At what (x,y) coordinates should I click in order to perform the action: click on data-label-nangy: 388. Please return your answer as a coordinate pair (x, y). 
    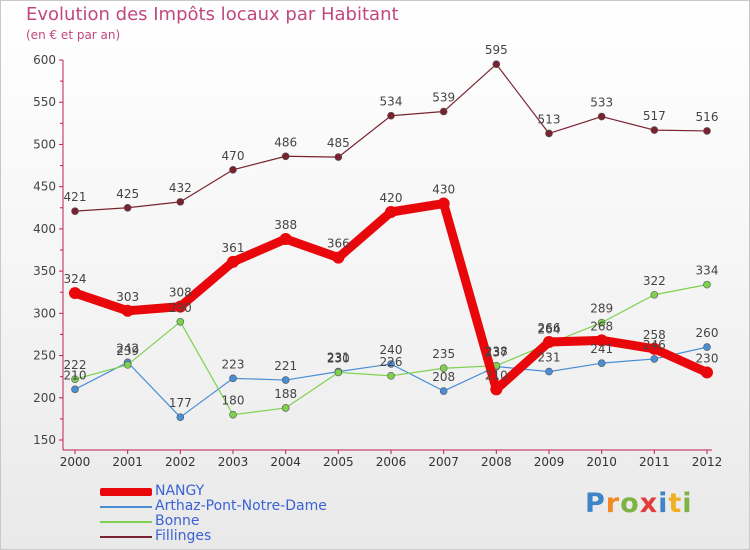
    Looking at the image, I should click on (285, 225).